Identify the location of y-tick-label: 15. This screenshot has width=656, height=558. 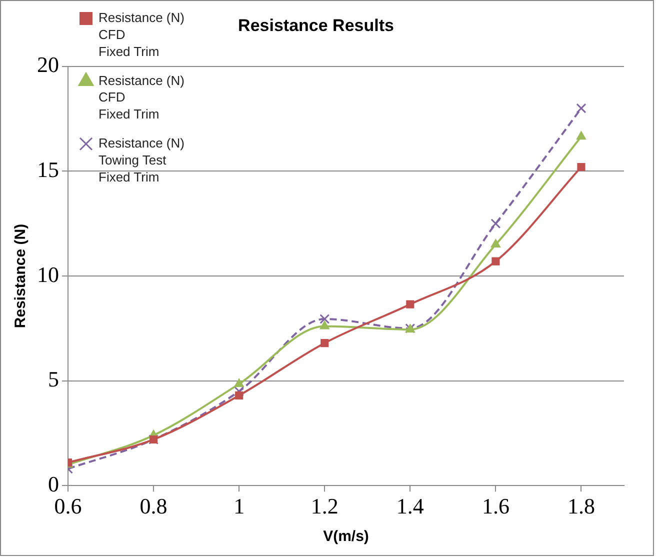
(48, 169).